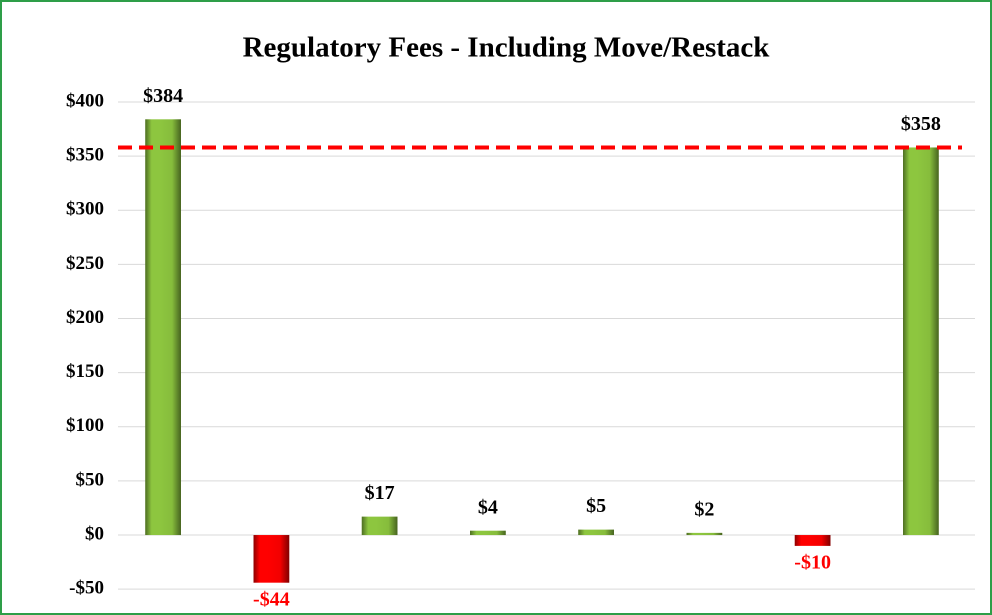  I want to click on value-label: $358, so click(921, 124).